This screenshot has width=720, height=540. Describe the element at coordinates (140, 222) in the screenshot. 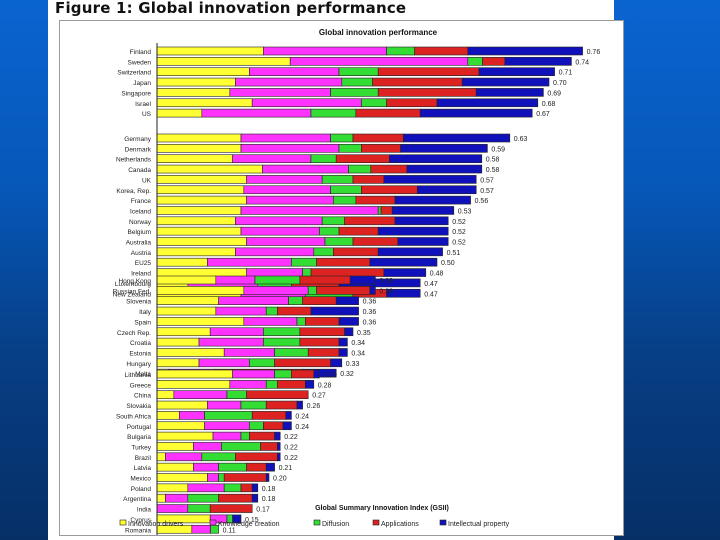

I see `country-label: Norway` at that location.